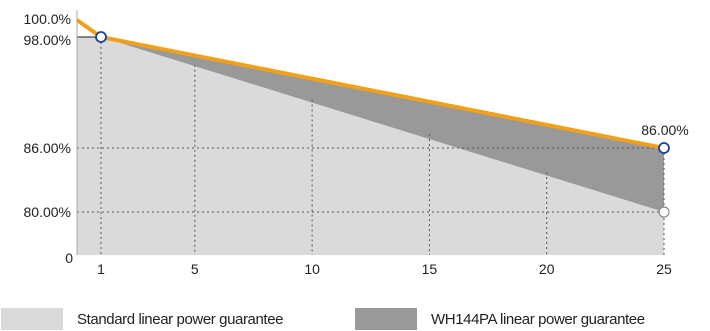 The image size is (710, 331). I want to click on y-tick-label: 80.00%, so click(47, 212).